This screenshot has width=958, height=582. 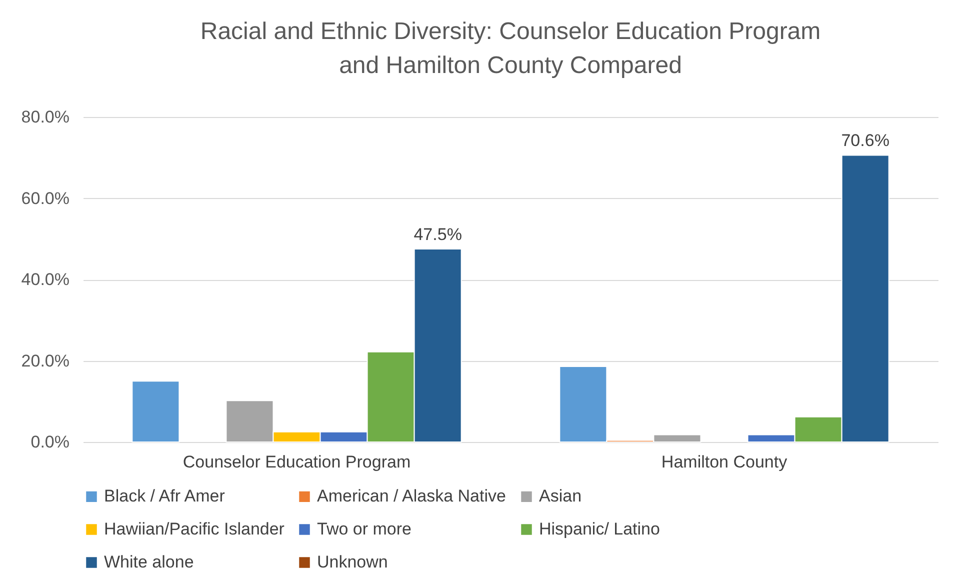 I want to click on y-tick-label: 80.0%, so click(x=45, y=117).